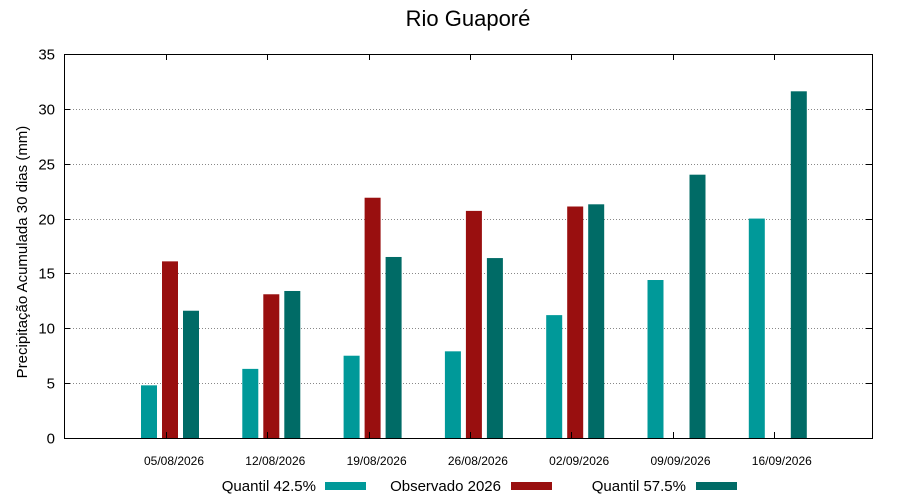 The width and height of the screenshot is (900, 500). What do you see at coordinates (680, 461) in the screenshot?
I see `x-tick-label: 09/09/2026` at bounding box center [680, 461].